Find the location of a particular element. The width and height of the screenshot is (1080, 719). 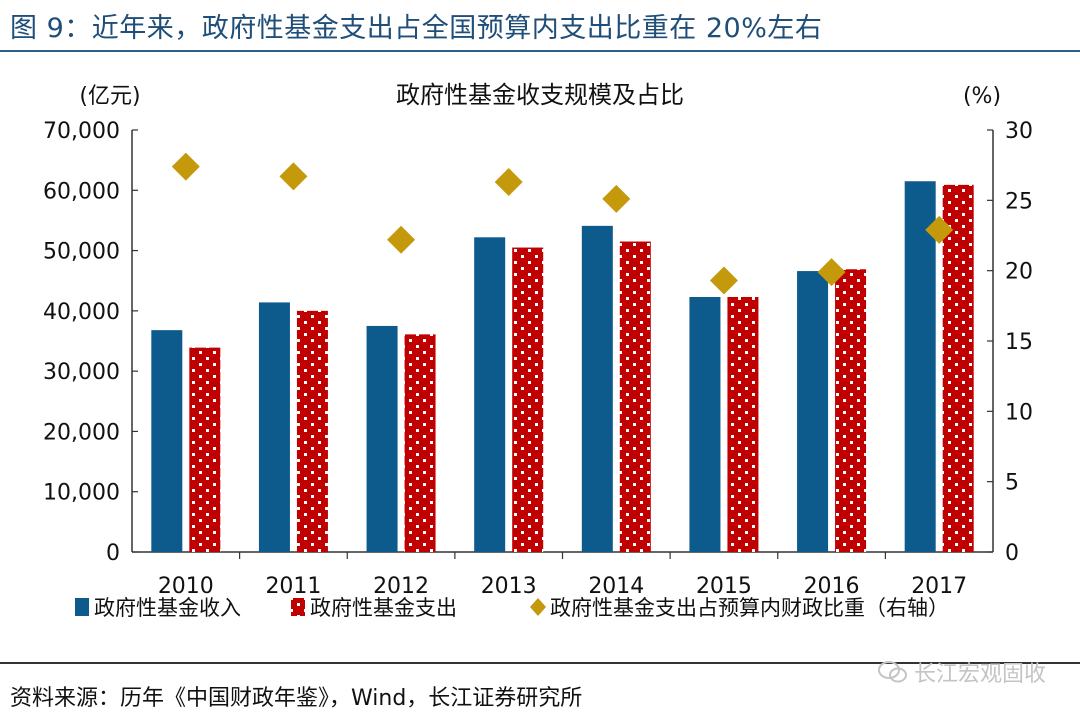

y-tick-label-left: 30,000 is located at coordinates (81, 372).